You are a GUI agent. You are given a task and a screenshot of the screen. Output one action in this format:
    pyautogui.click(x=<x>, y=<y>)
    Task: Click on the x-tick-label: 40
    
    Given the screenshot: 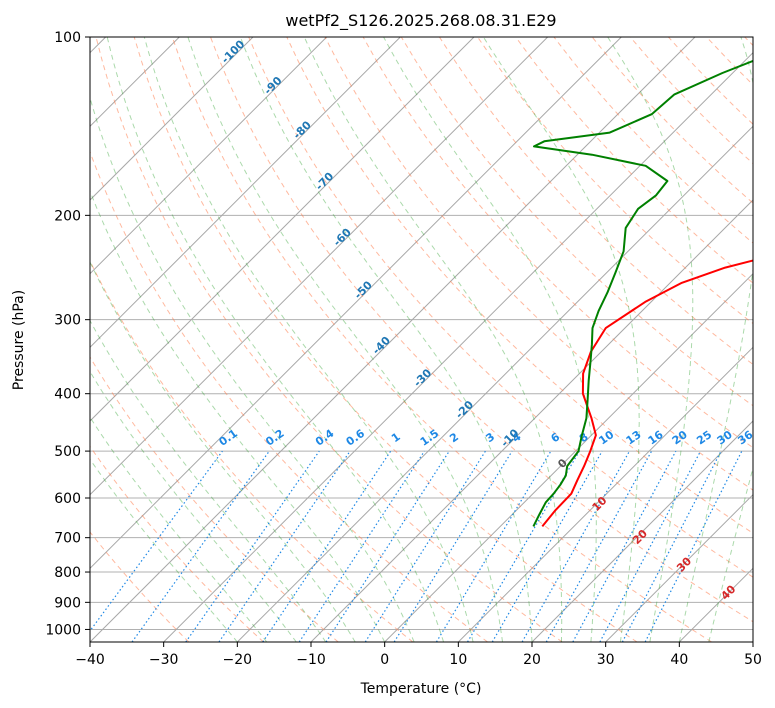 What is the action you would take?
    pyautogui.click(x=679, y=660)
    